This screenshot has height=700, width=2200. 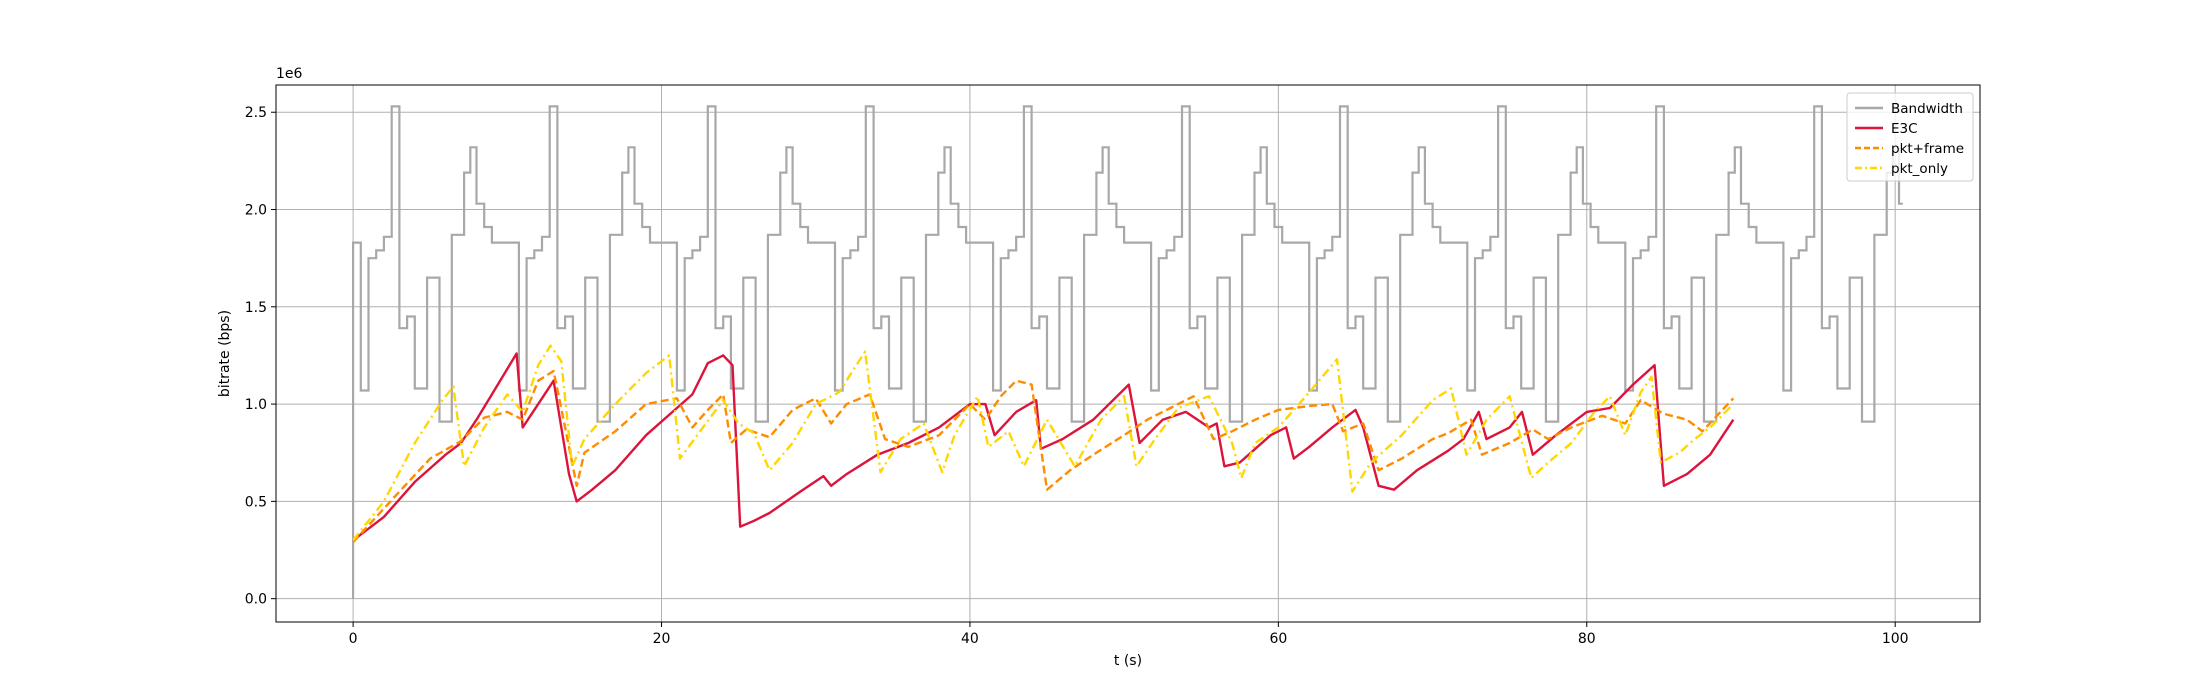 I want to click on y-axis-label: bitrate (bps), so click(x=225, y=353).